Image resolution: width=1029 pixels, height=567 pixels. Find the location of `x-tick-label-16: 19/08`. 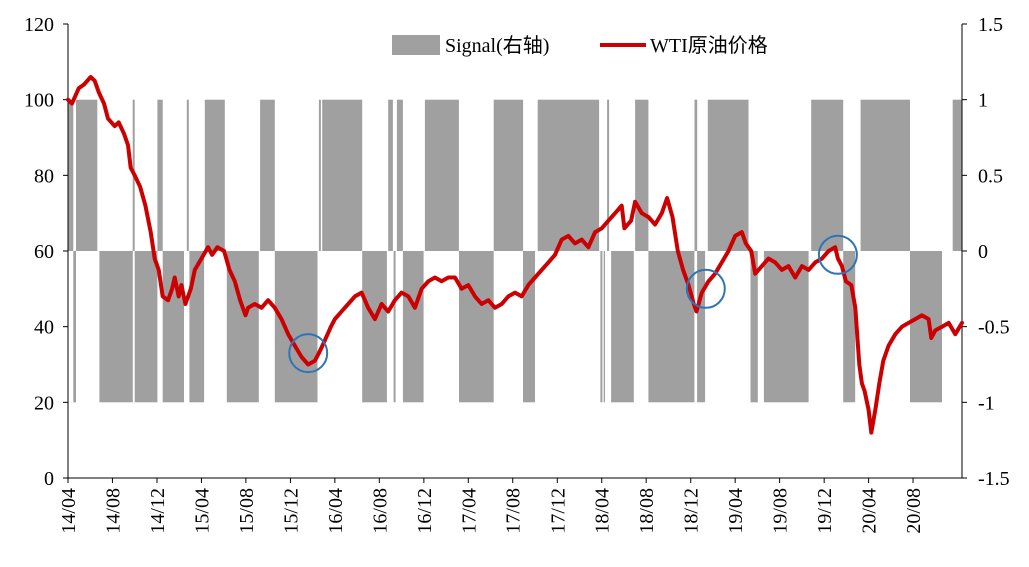

x-tick-label-16: 19/08 is located at coordinates (781, 511).